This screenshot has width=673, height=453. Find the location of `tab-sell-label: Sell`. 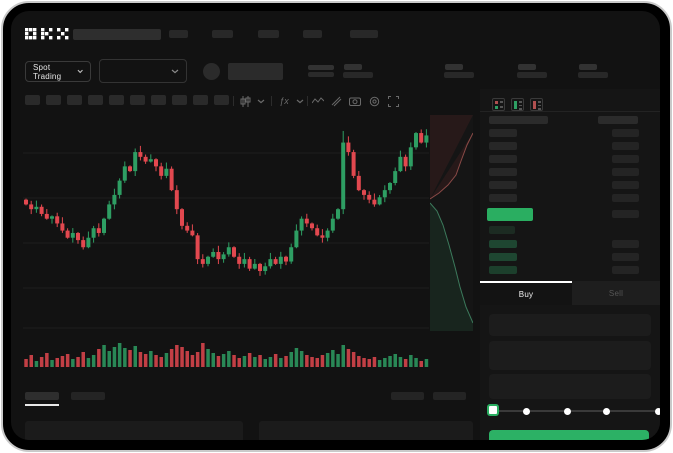

tab-sell-label: Sell is located at coordinates (616, 293).